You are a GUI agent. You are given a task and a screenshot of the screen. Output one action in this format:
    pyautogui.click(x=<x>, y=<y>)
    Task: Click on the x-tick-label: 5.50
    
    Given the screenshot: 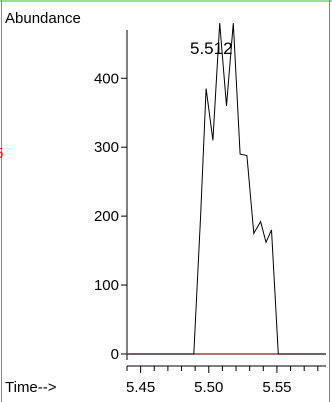 What is the action you would take?
    pyautogui.click(x=208, y=387)
    